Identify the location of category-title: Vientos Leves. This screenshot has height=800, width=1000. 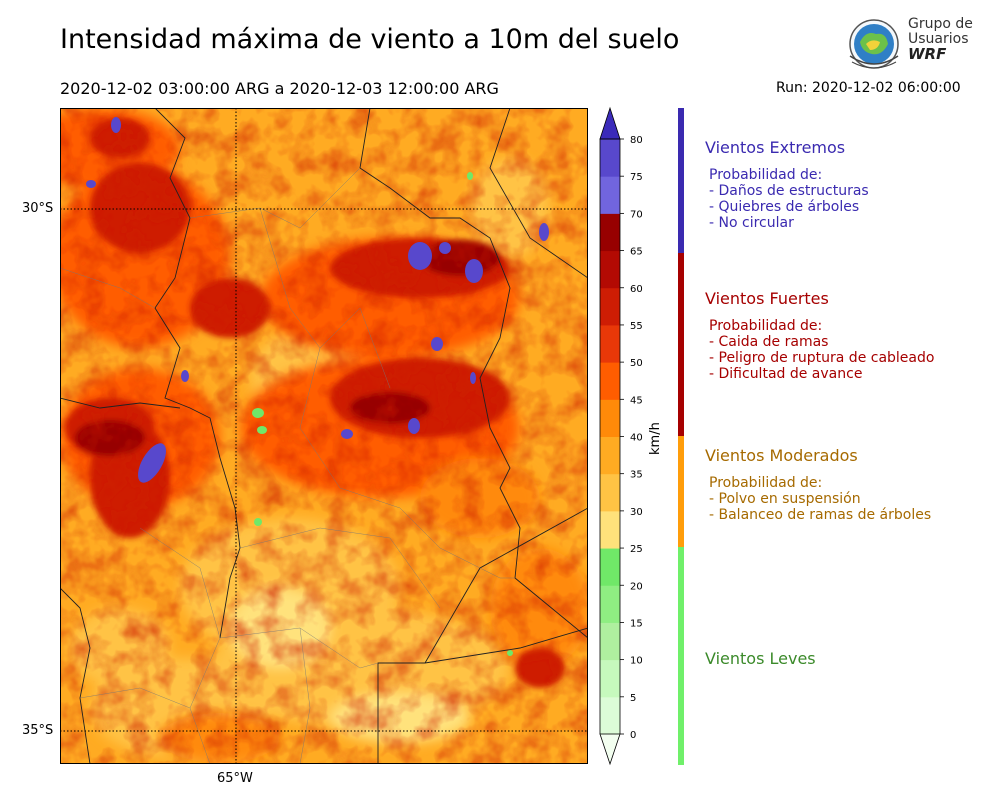
(760, 658).